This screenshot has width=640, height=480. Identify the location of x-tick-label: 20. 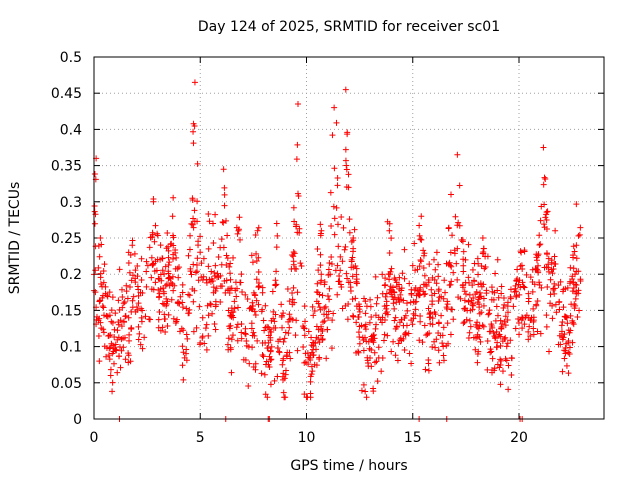
(519, 438).